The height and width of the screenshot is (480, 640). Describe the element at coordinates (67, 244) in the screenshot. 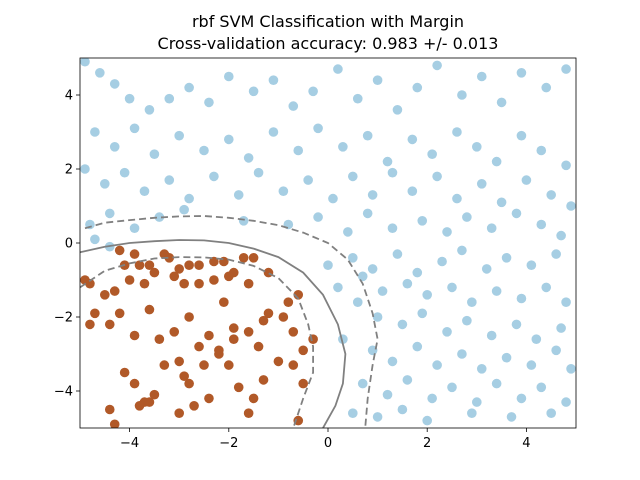

I see `y-axis: −4 −2 0 2 4` at that location.